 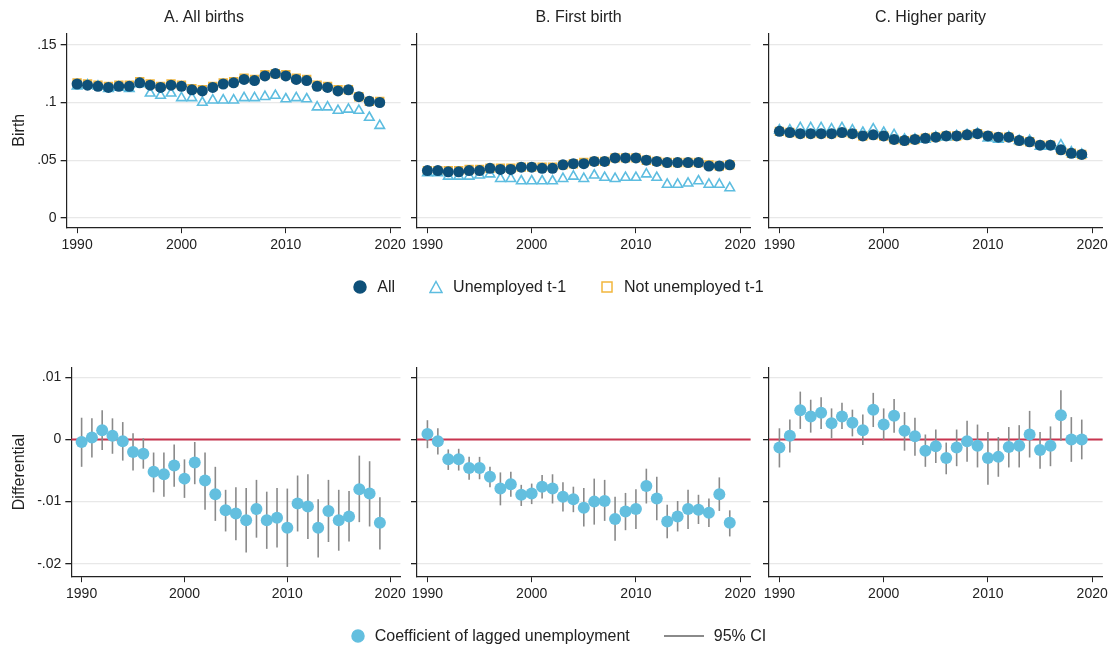 What do you see at coordinates (49, 562) in the screenshot?
I see `y-tick-label: -.02` at bounding box center [49, 562].